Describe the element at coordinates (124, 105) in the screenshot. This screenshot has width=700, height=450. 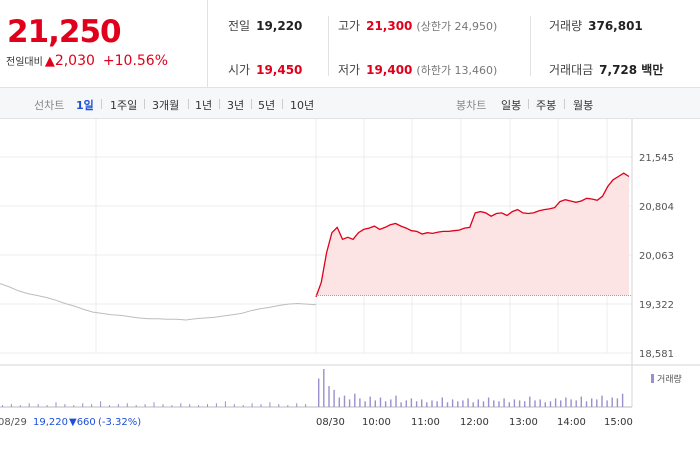
I see `period-1w: 1주일` at that location.